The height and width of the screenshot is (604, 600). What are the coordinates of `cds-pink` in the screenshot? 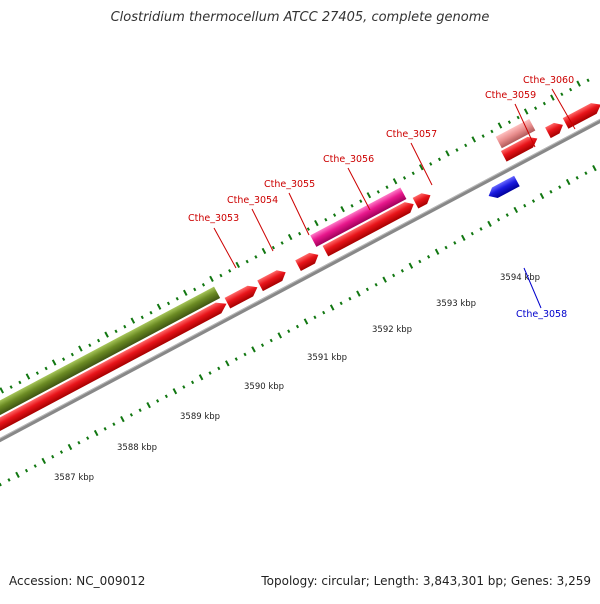 It's located at (358, 217).